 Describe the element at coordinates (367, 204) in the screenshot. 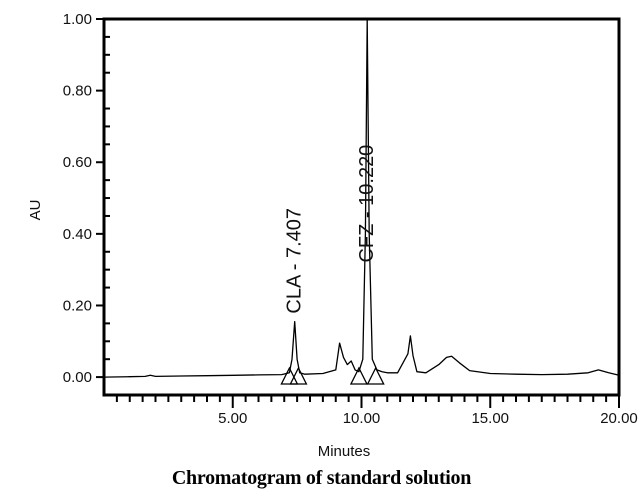

I see `peak-label: CFZ - 10.220` at that location.